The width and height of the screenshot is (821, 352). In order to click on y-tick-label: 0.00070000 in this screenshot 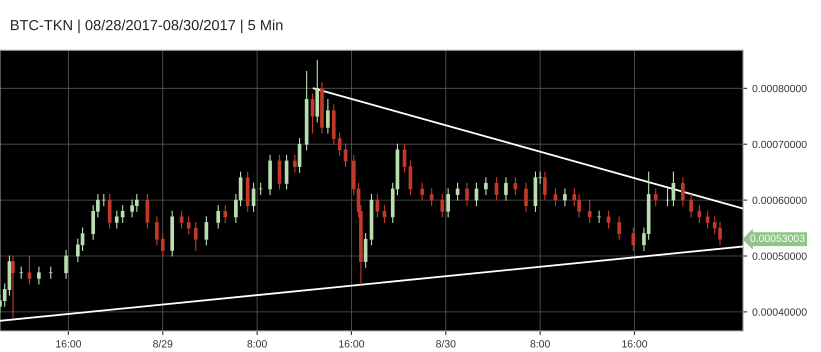, I will do `click(779, 144)`.